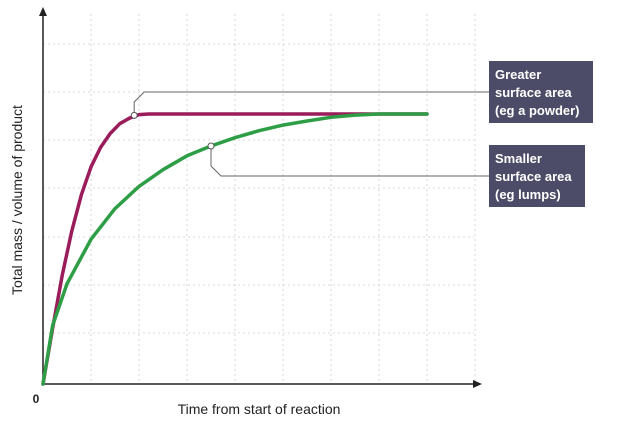 The height and width of the screenshot is (424, 624). What do you see at coordinates (533, 92) in the screenshot?
I see `callout-text-1-2: surface area` at bounding box center [533, 92].